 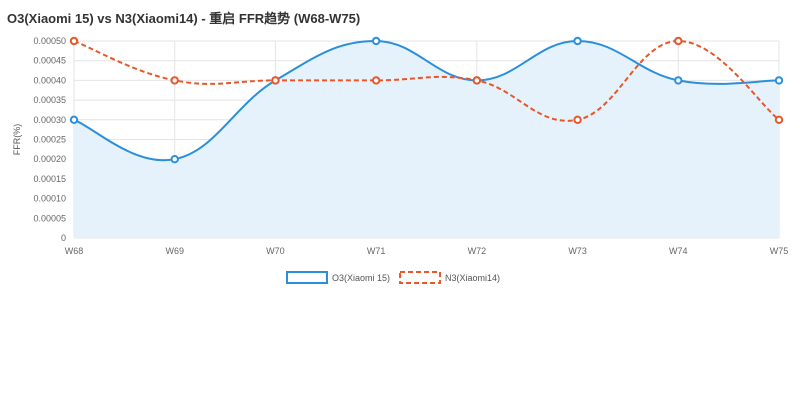 I want to click on x-tick-label: W73, so click(x=577, y=251).